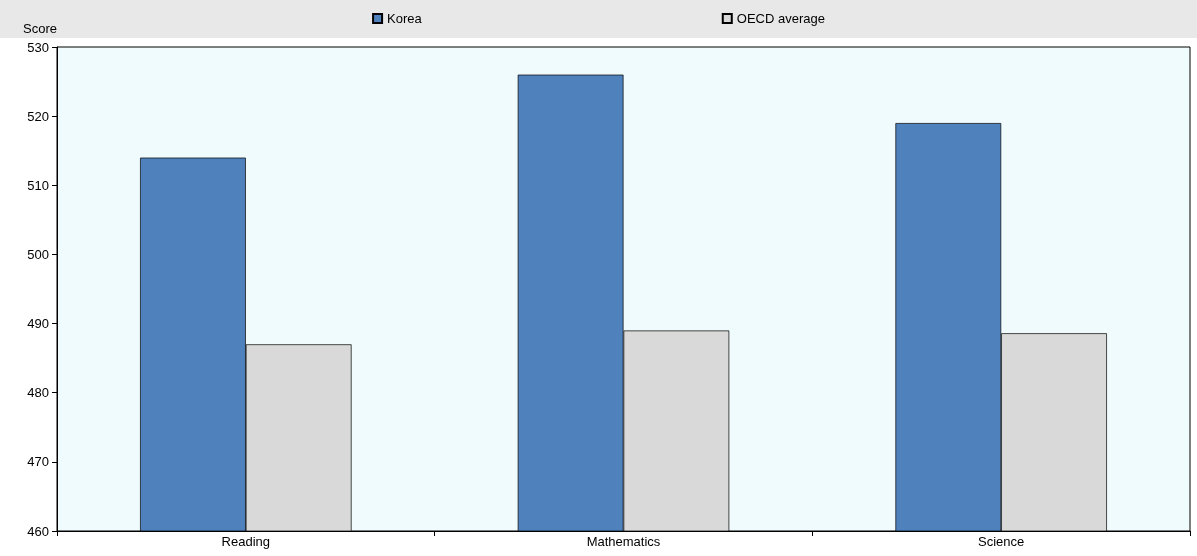  I want to click on x-tick-label: Mathematics, so click(623, 541).